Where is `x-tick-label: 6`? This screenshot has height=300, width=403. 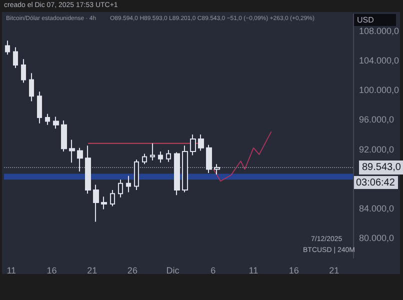
x-tick-label: 6 is located at coordinates (213, 271).